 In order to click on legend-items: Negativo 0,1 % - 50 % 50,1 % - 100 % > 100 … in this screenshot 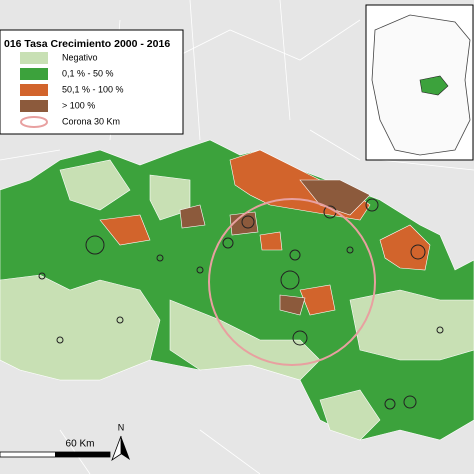, I will do `click(72, 90)`.